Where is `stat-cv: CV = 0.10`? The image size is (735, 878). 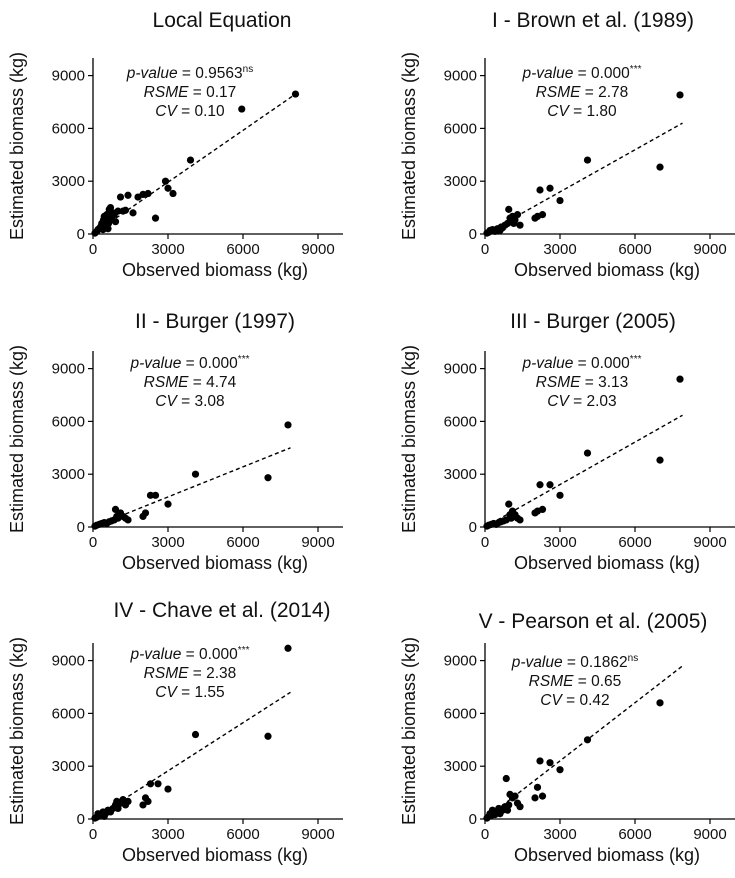
stat-cv: CV = 0.10 is located at coordinates (190, 111).